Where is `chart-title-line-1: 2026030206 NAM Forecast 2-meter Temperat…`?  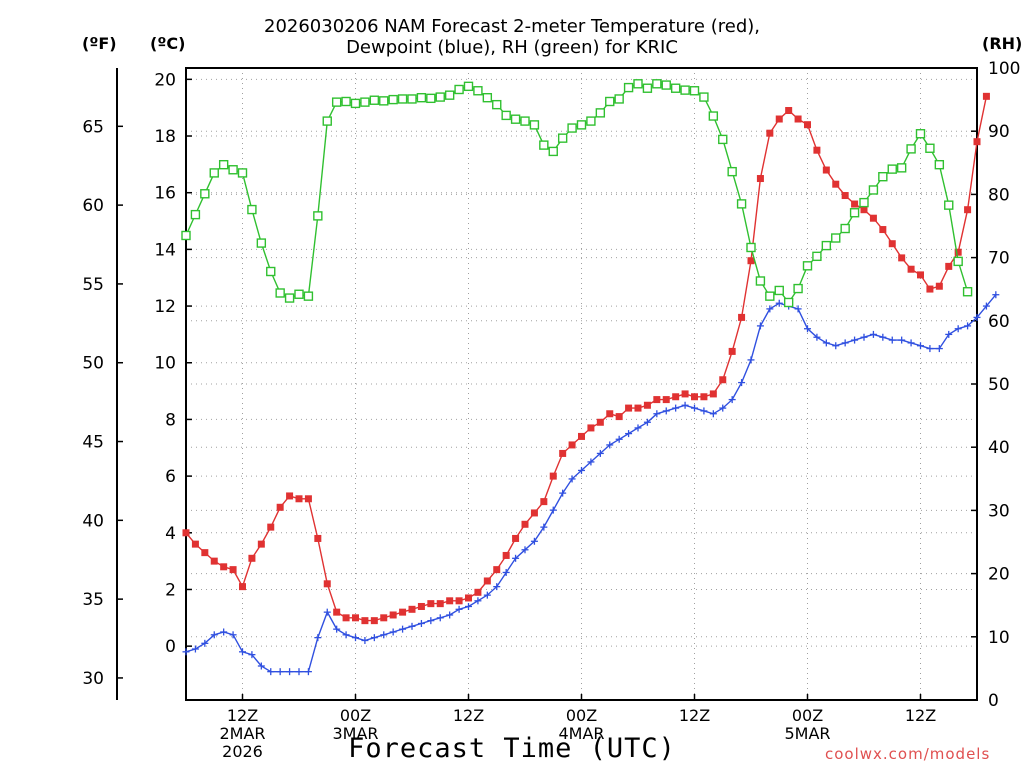
chart-title-line-1: 2026030206 NAM Forecast 2-meter Temperat… is located at coordinates (512, 26).